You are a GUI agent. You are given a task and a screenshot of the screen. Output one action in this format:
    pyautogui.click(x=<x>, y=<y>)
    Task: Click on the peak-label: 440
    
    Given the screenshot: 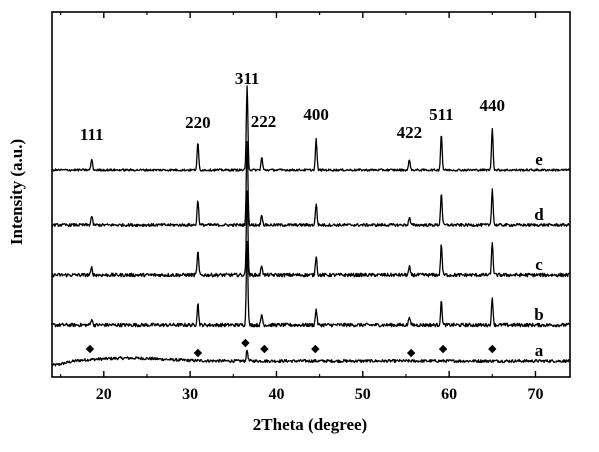 What is the action you would take?
    pyautogui.click(x=493, y=105)
    